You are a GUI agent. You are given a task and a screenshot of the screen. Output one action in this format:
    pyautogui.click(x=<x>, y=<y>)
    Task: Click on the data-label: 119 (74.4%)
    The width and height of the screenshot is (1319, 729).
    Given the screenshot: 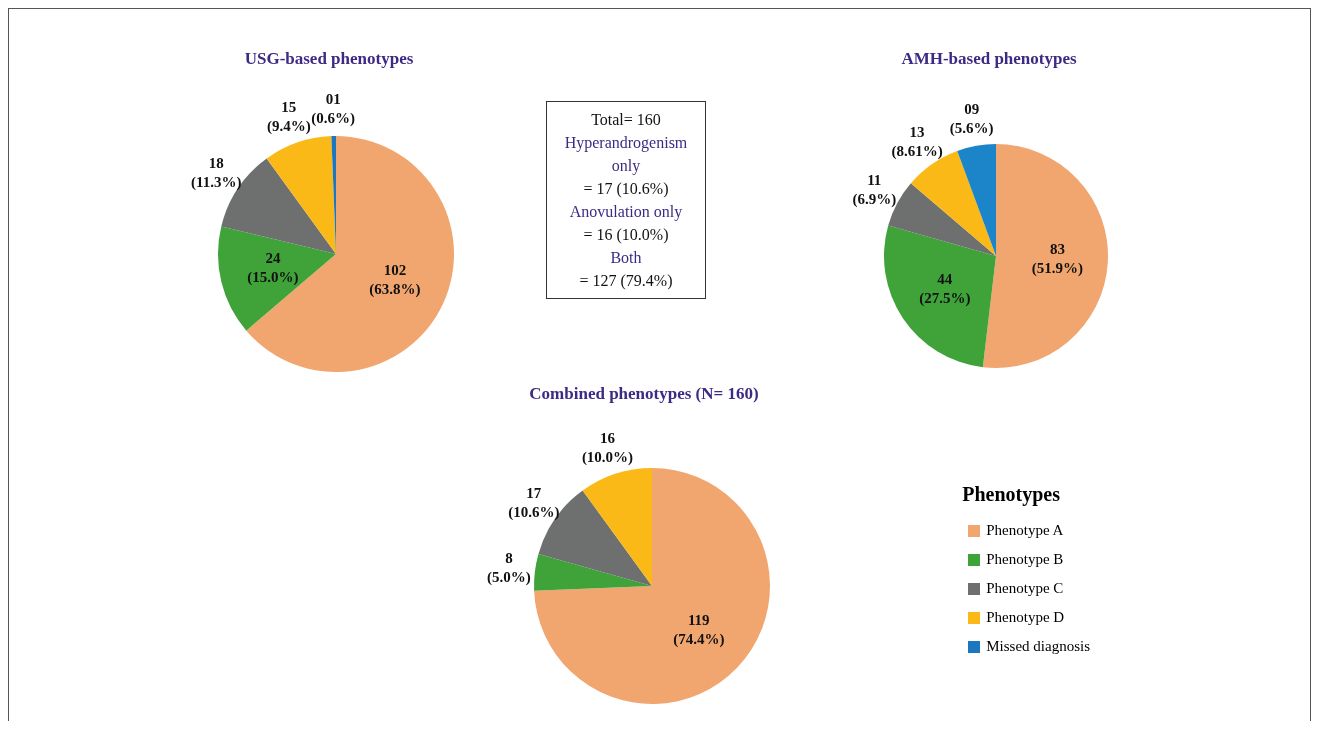 What is the action you would take?
    pyautogui.click(x=699, y=630)
    